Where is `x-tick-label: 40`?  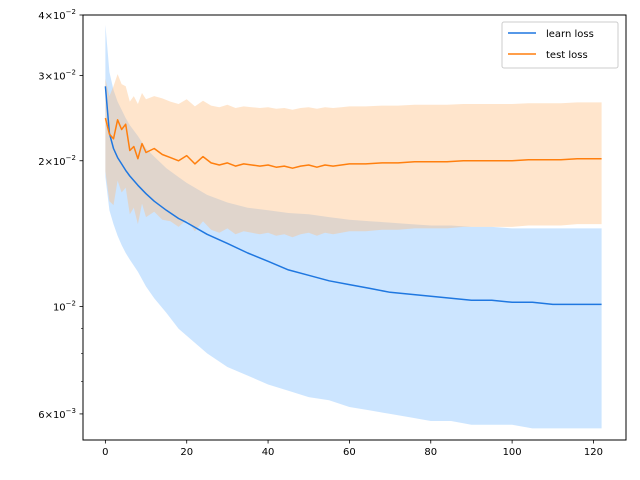 x-tick-label: 40 is located at coordinates (268, 452).